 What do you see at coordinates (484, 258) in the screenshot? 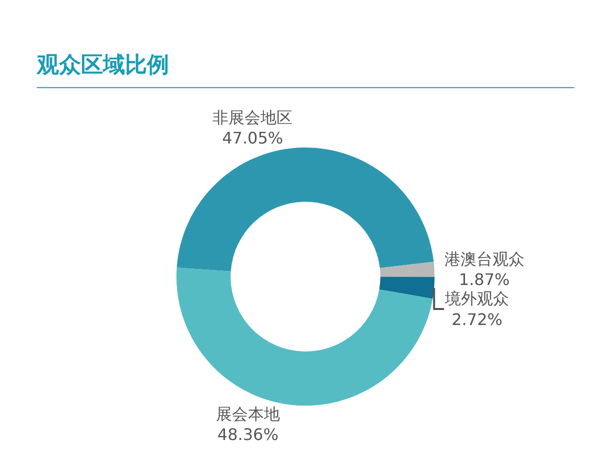
I see `slice-label: 港澳台观众` at bounding box center [484, 258].